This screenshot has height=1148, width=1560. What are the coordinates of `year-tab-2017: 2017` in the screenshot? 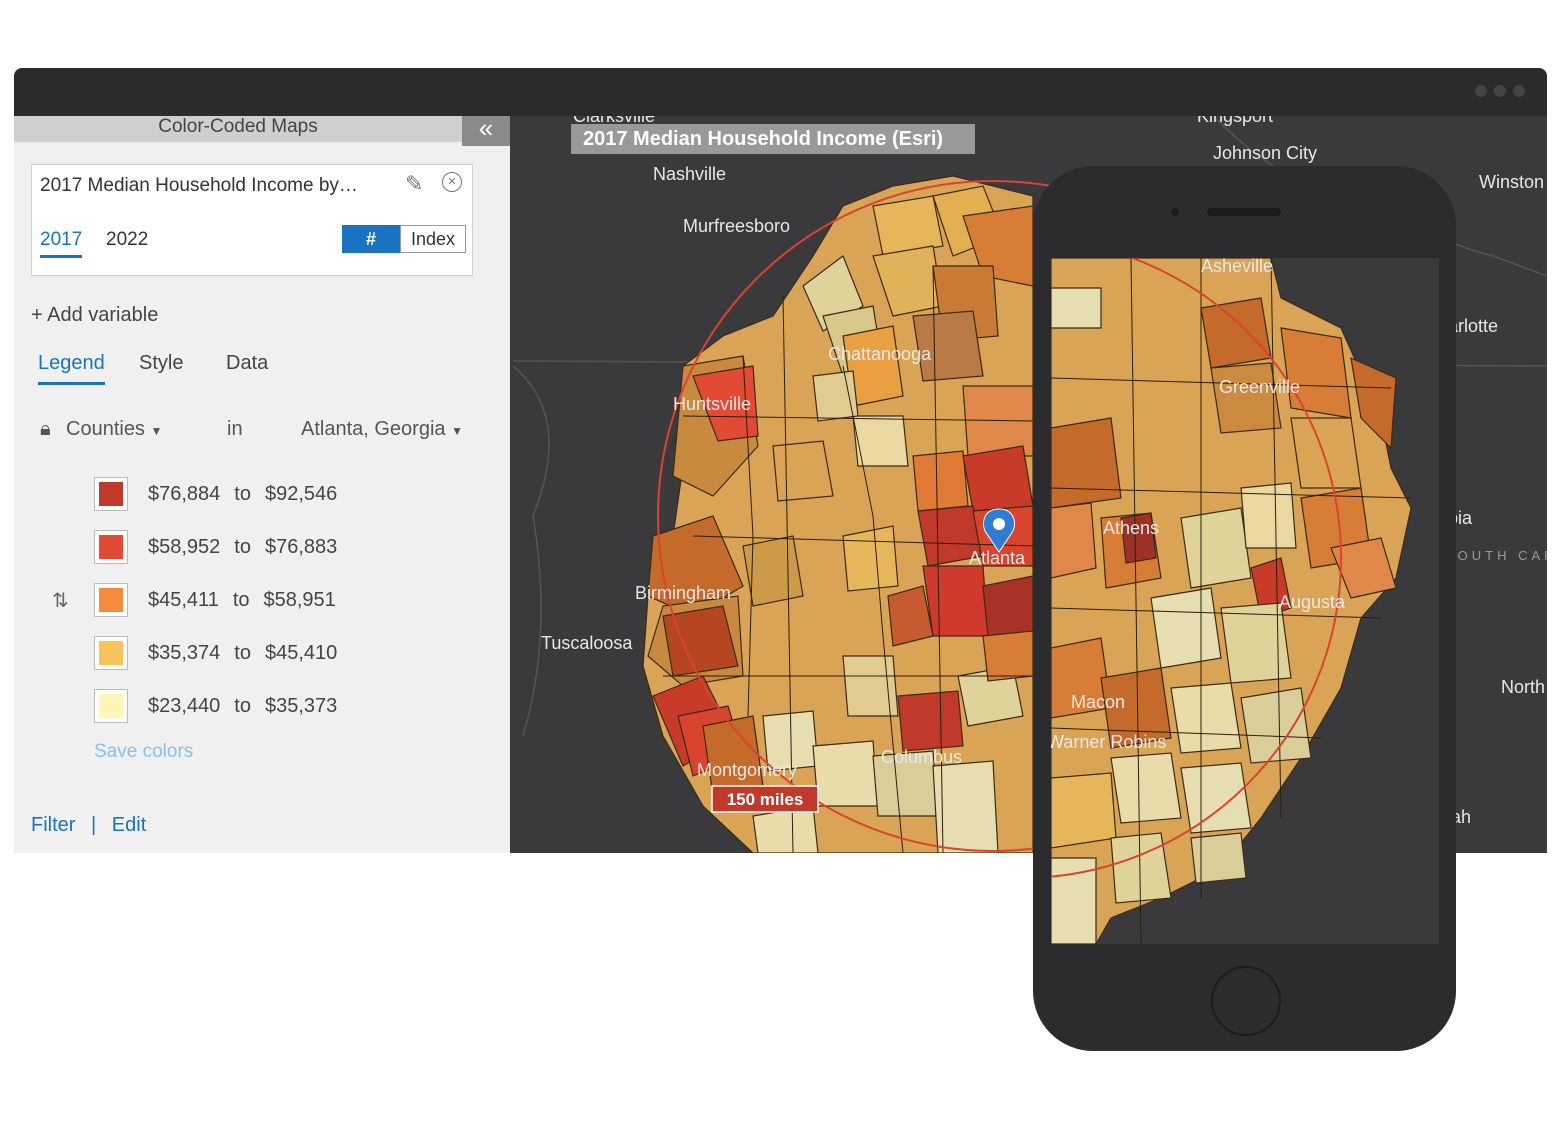 It's located at (61, 243).